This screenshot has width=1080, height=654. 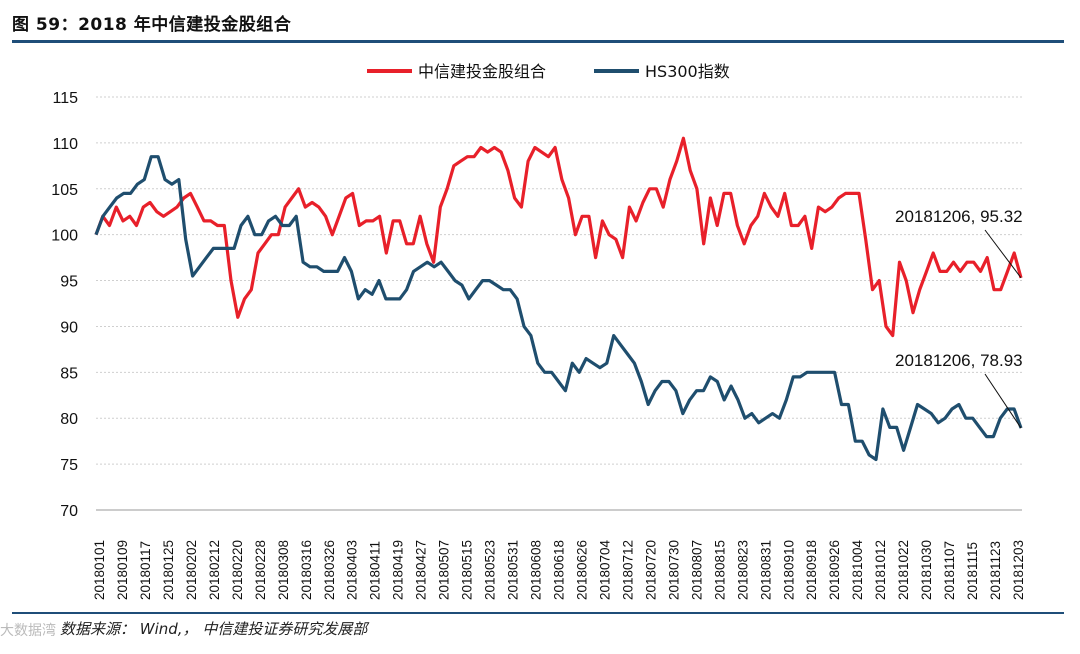 What do you see at coordinates (765, 570) in the screenshot?
I see `x-tick-label: 20180831` at bounding box center [765, 570].